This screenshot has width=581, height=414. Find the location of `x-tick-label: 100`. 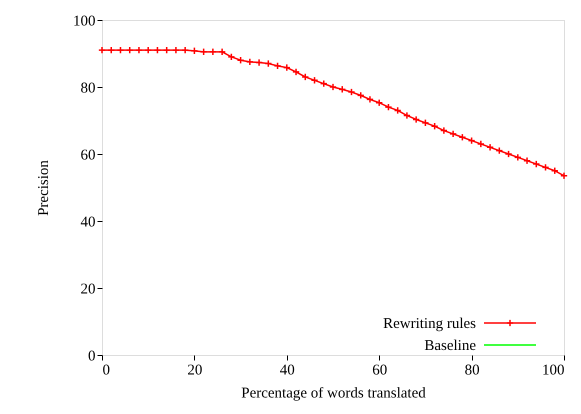

x-tick-label: 100 is located at coordinates (553, 370).